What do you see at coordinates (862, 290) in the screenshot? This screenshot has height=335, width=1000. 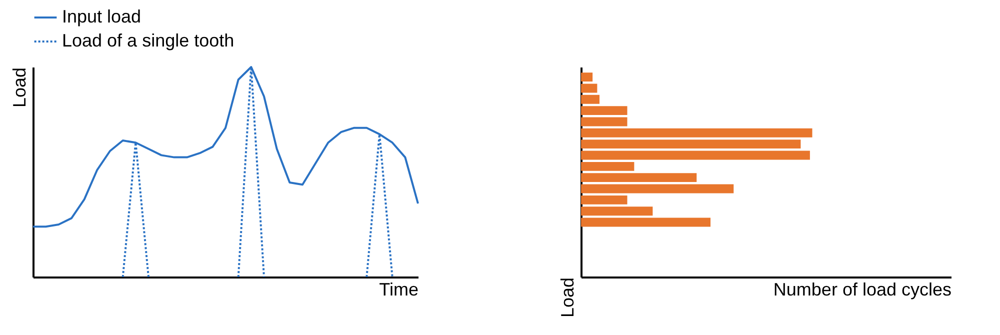 I see `x-axis-title: Number of load cycles` at bounding box center [862, 290].